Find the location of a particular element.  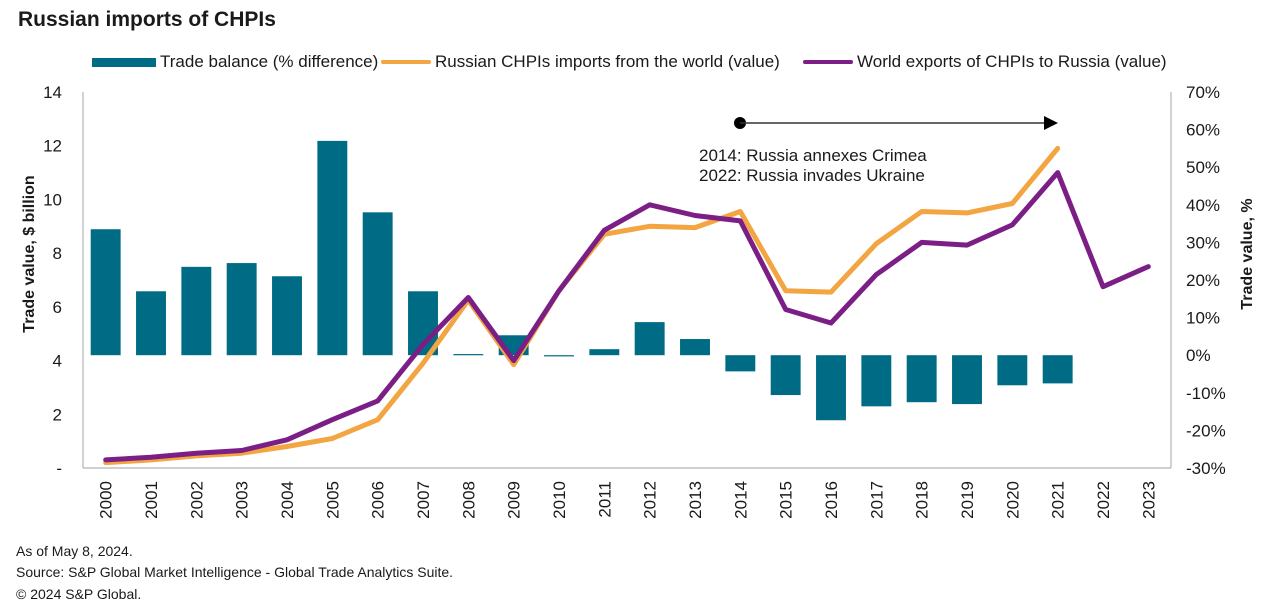

bar-2017 is located at coordinates (876, 381).